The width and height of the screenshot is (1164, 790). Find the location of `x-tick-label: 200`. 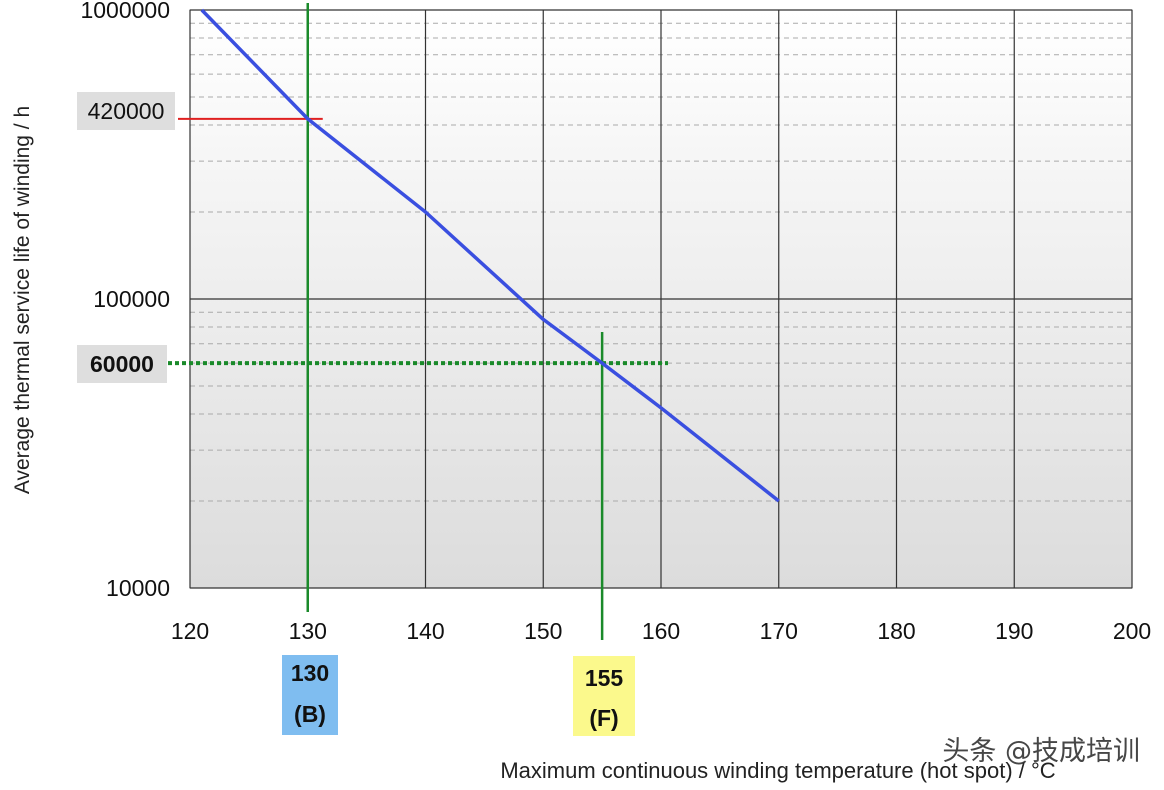

x-tick-label: 200 is located at coordinates (1132, 631).